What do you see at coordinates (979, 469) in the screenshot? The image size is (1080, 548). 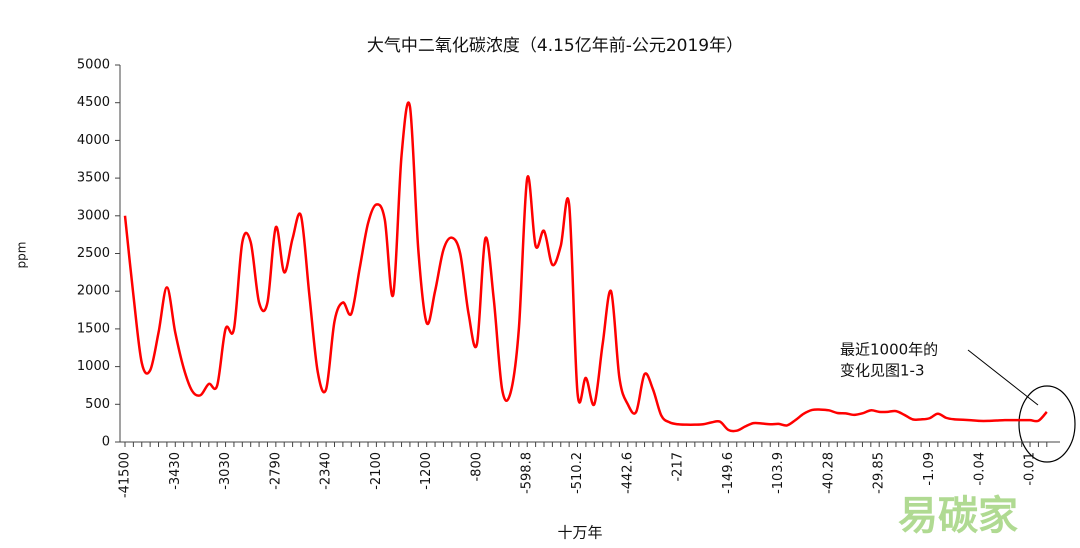 I see `x-tick-label: -0.04` at bounding box center [979, 469].